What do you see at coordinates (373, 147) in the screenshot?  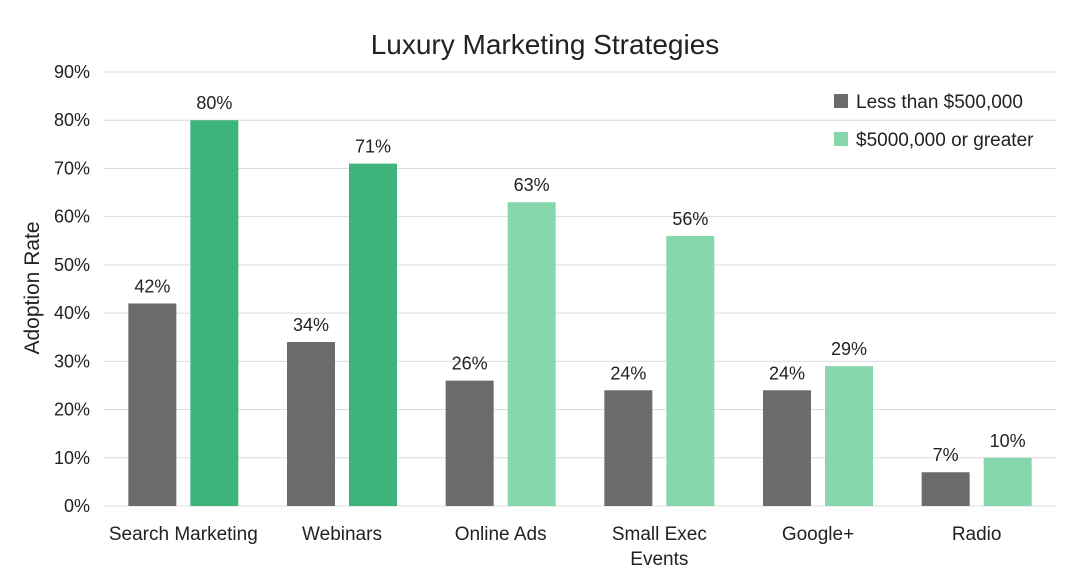 I see `data-label: 71%` at bounding box center [373, 147].